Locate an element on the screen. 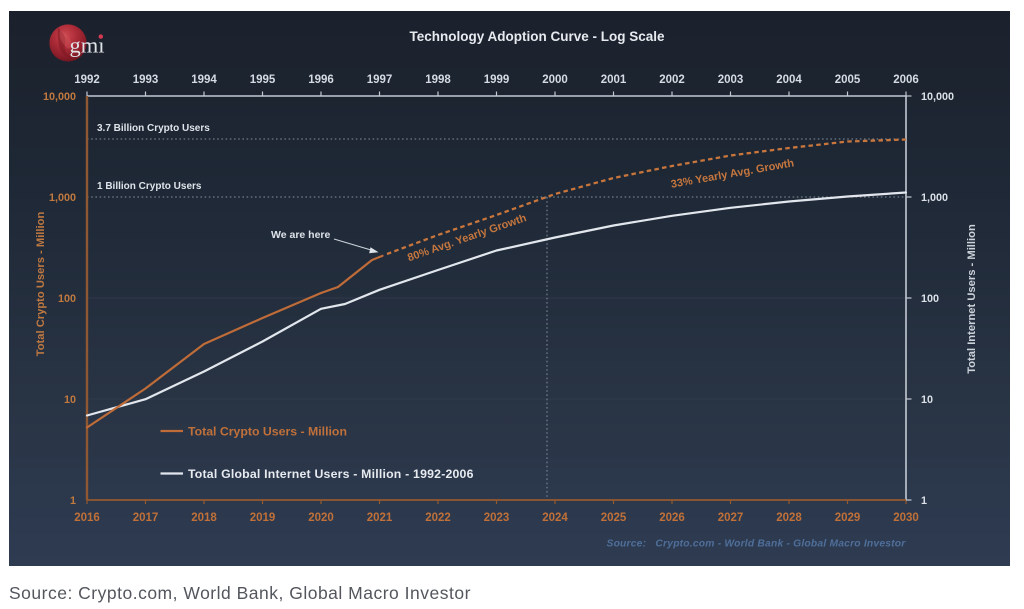  svg-text: 2021 is located at coordinates (380, 518).